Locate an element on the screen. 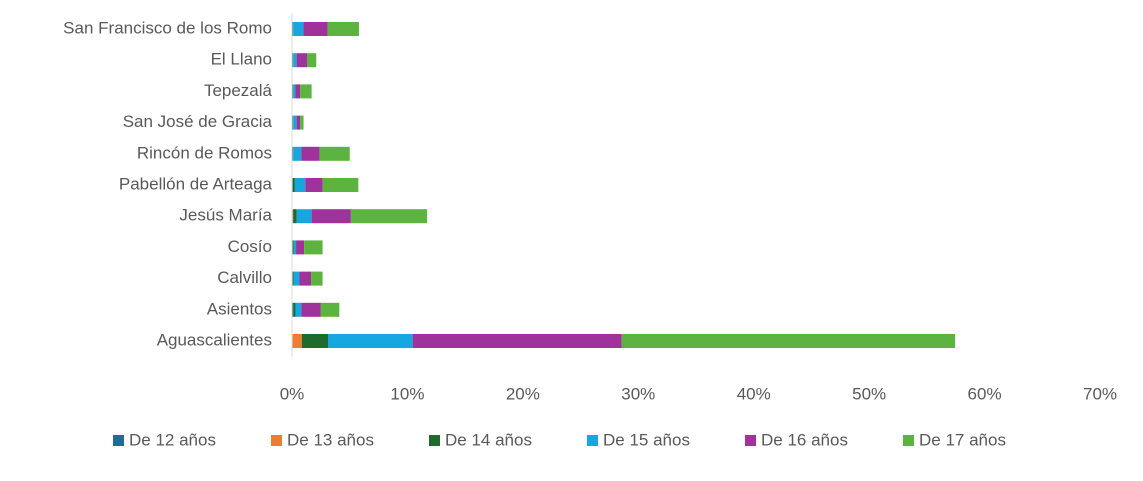  y-tick-label: Tepezalá is located at coordinates (238, 90).